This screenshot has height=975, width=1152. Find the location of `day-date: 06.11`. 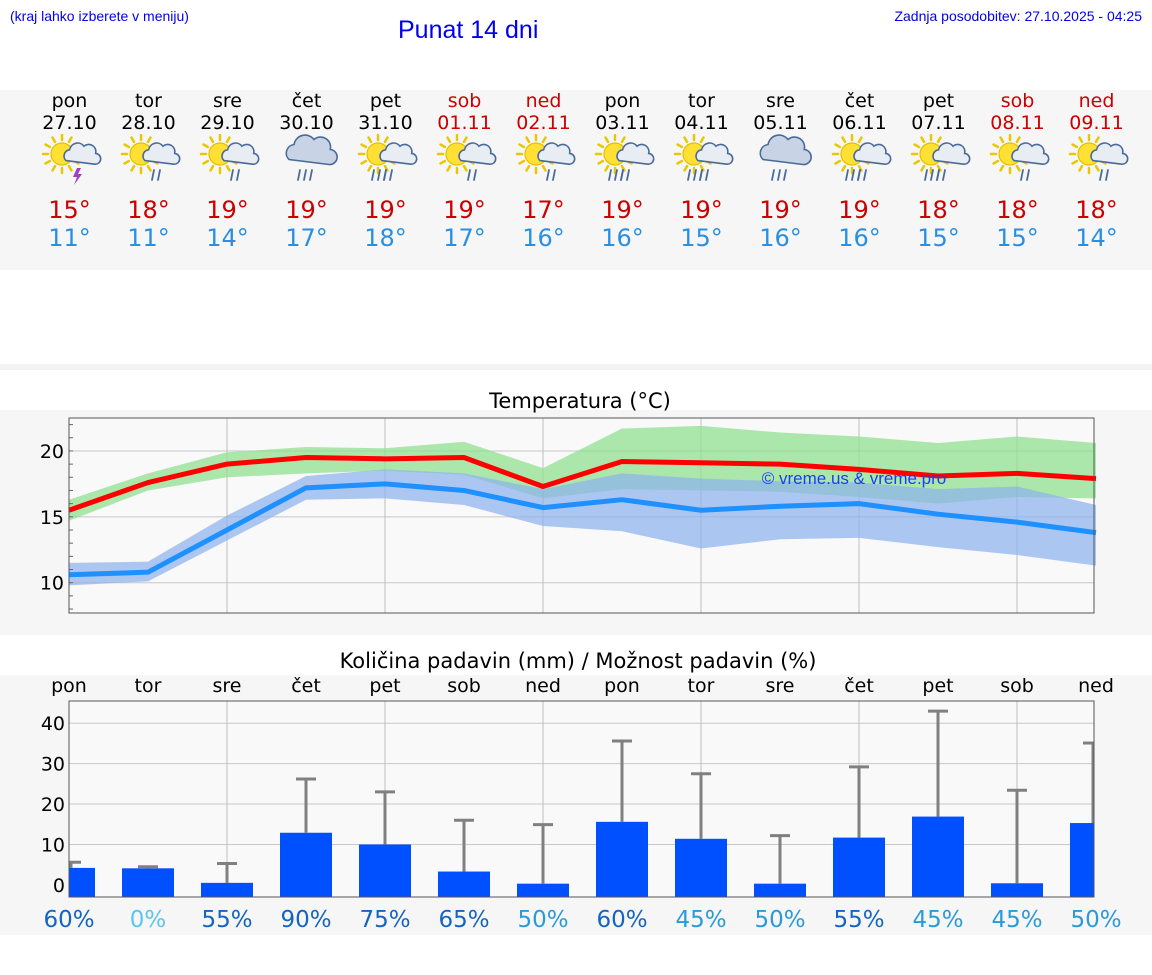

day-date: 06.11 is located at coordinates (859, 123).